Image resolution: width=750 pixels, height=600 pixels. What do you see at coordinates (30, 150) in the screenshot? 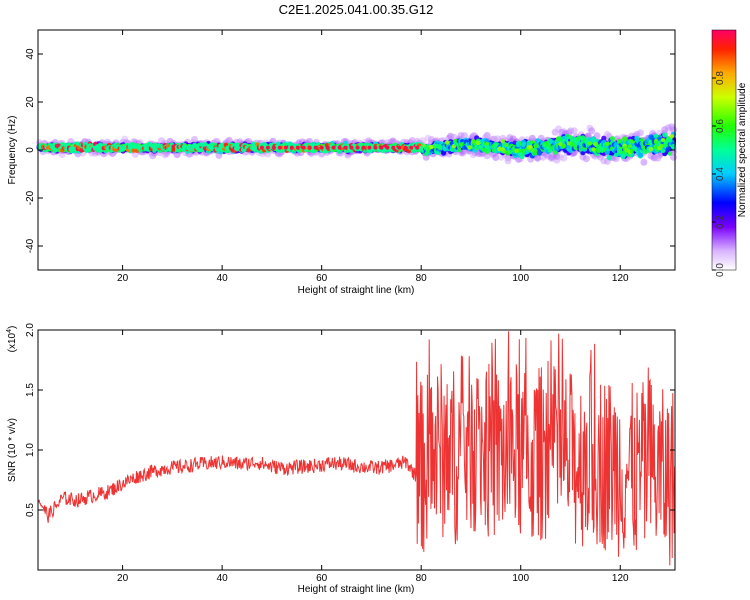
I see `y-tick-label: 0` at bounding box center [30, 150].